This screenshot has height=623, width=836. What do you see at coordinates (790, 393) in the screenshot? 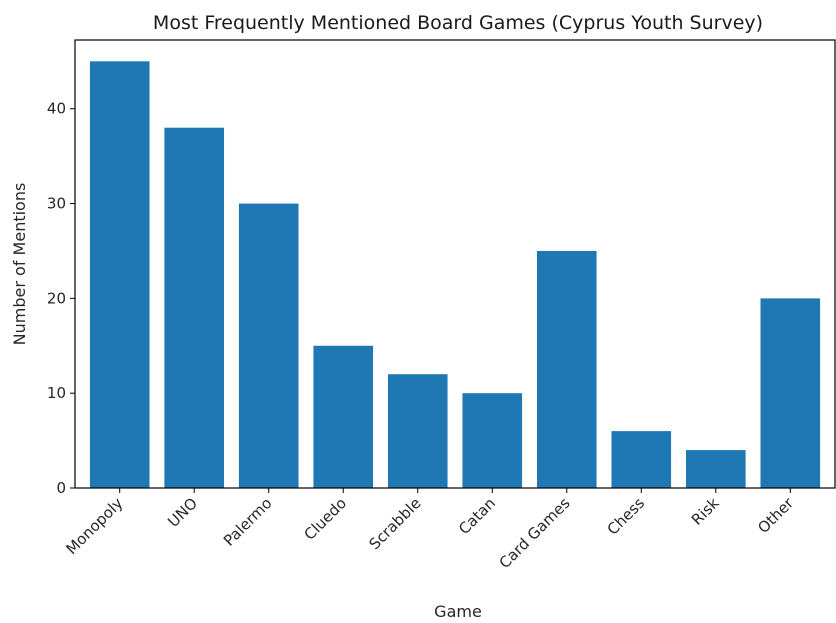
I see `bar-other` at bounding box center [790, 393].